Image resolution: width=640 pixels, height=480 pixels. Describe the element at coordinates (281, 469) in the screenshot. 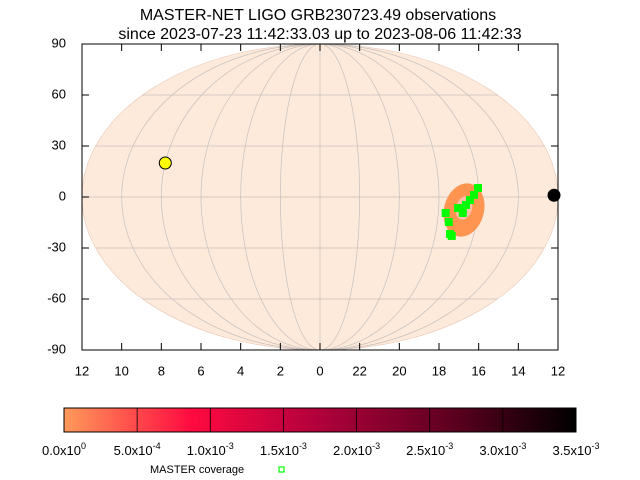

I see `legend-marker` at that location.